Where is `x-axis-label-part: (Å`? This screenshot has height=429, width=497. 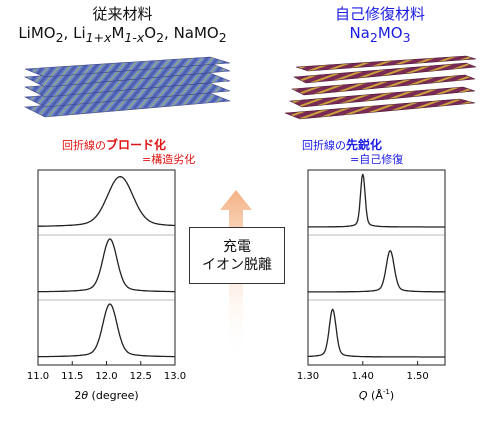 x-axis-label-part: (Å is located at coordinates (376, 395).